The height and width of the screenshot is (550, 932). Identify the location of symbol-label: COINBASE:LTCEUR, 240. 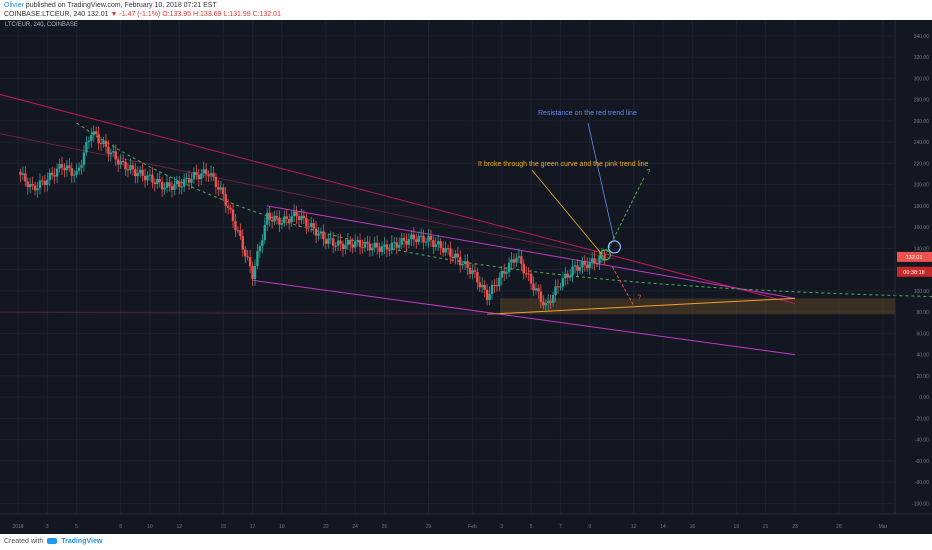
(45, 14).